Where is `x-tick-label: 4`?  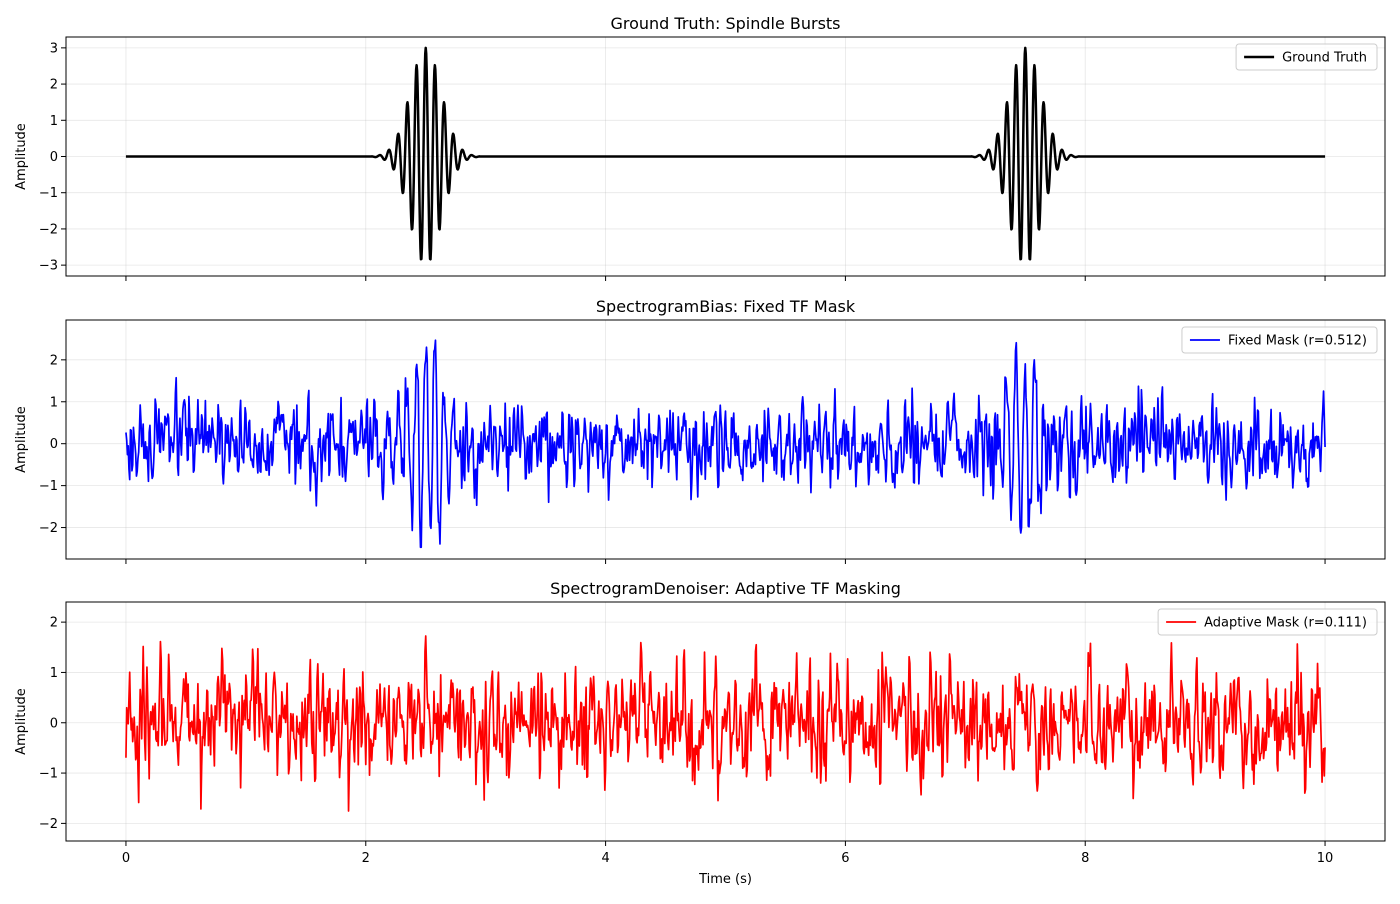 x-tick-label: 4 is located at coordinates (605, 858).